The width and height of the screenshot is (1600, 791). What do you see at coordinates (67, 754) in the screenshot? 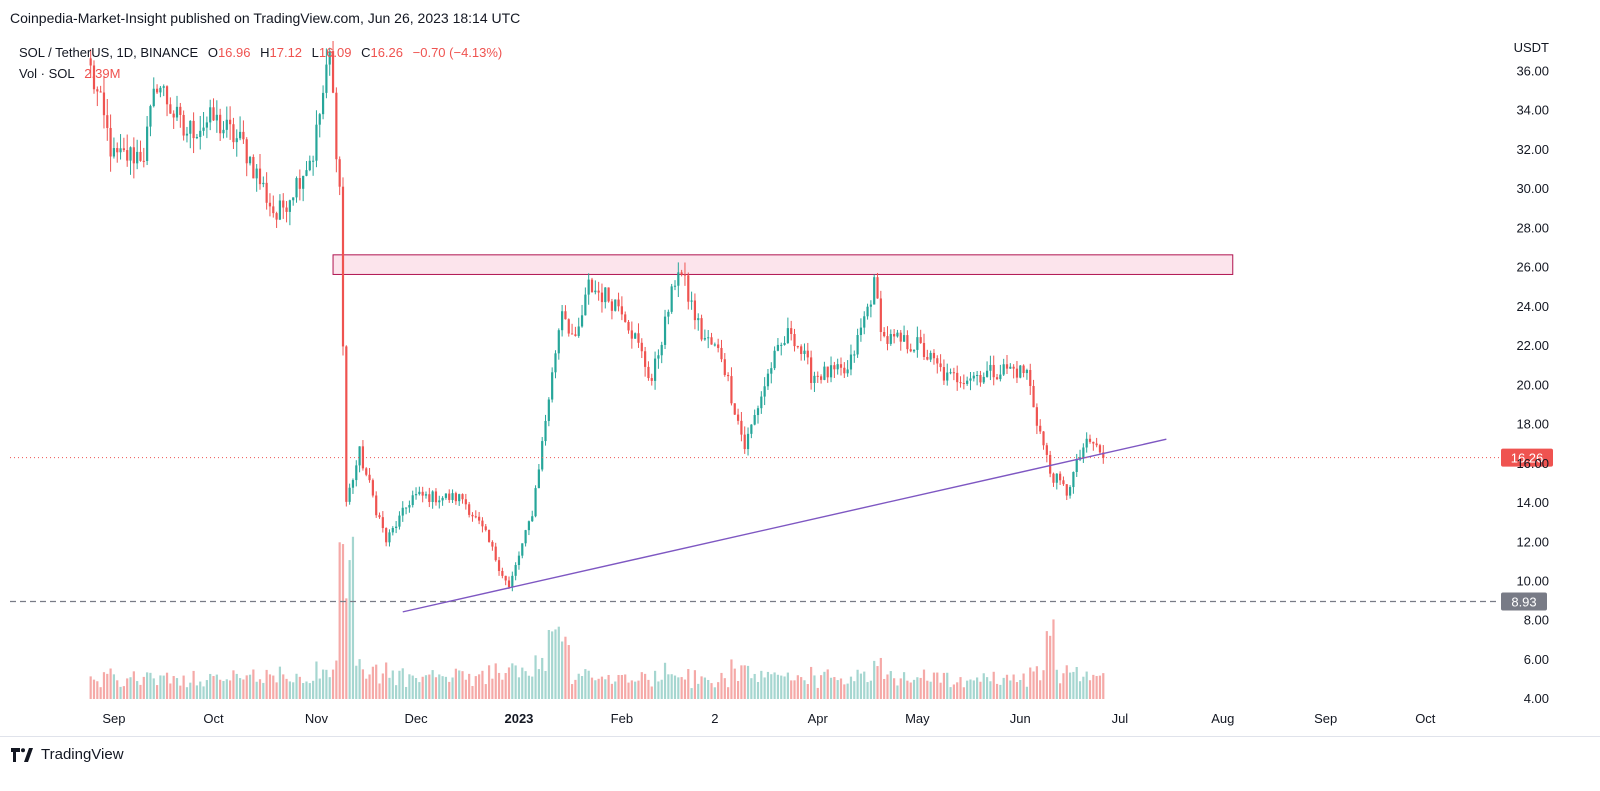
I see `tradingview-brand: TradingView` at bounding box center [67, 754].